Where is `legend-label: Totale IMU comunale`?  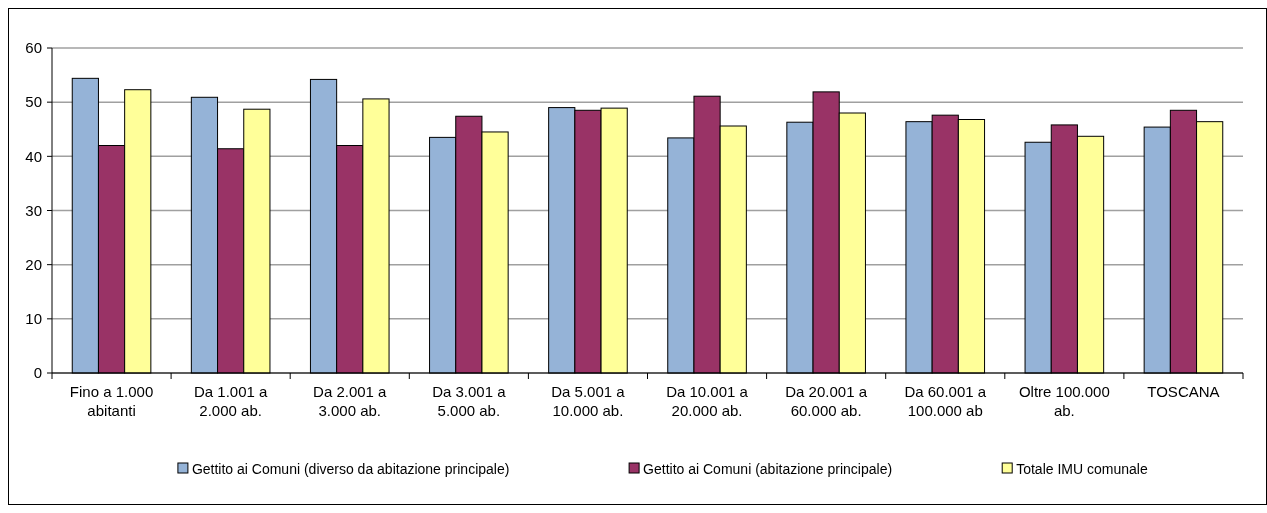 legend-label: Totale IMU comunale is located at coordinates (1082, 468).